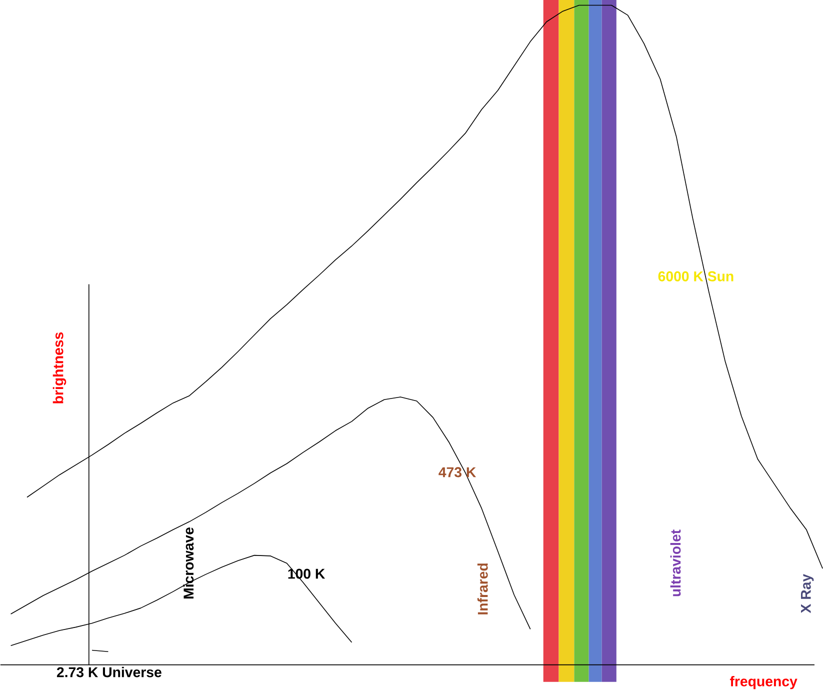  Describe the element at coordinates (764, 683) in the screenshot. I see `x-axis-title: frequency` at that location.